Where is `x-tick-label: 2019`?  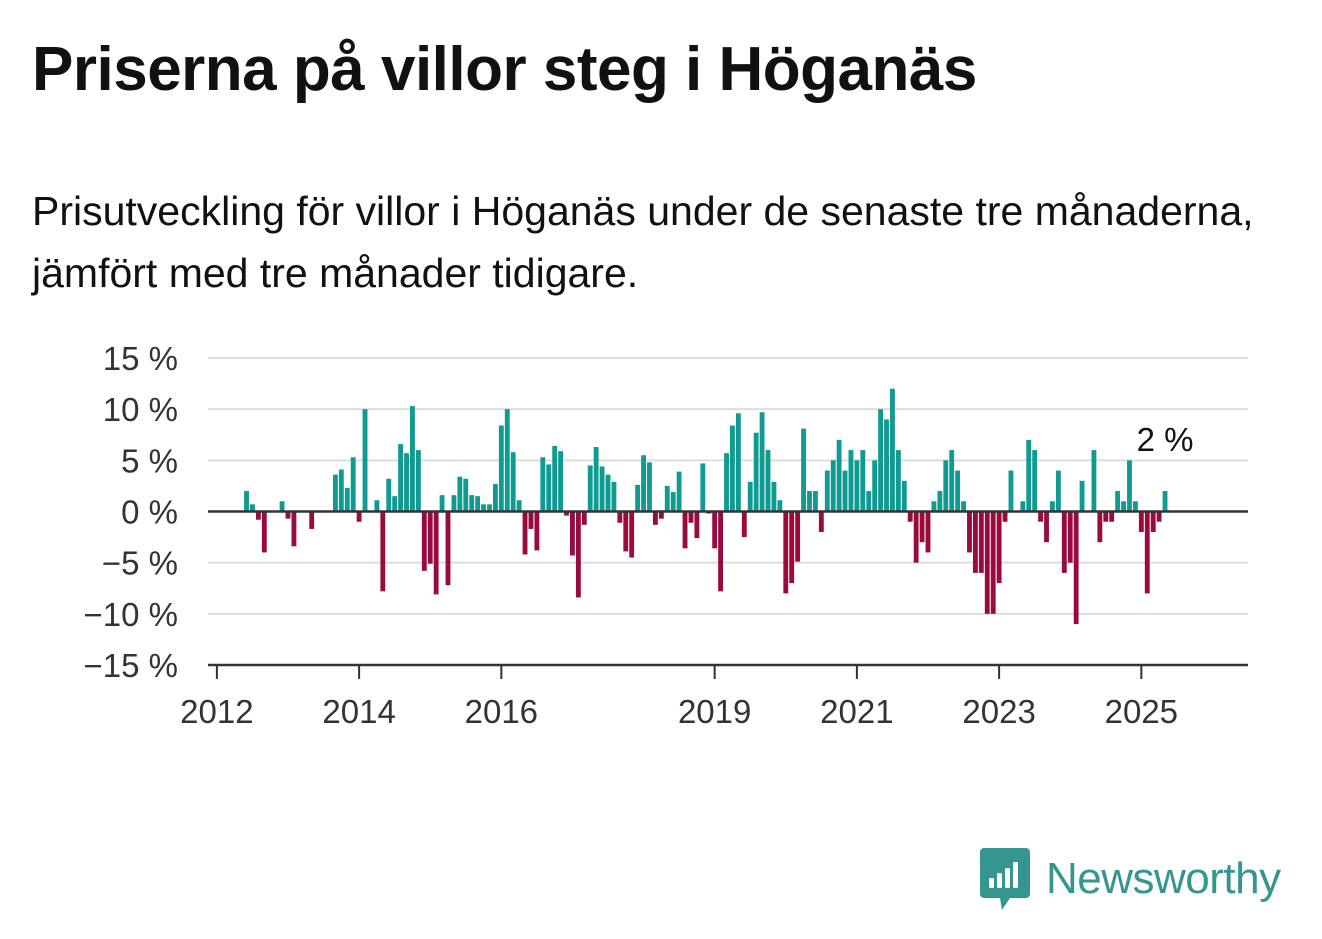 x-tick-label: 2019 is located at coordinates (714, 711).